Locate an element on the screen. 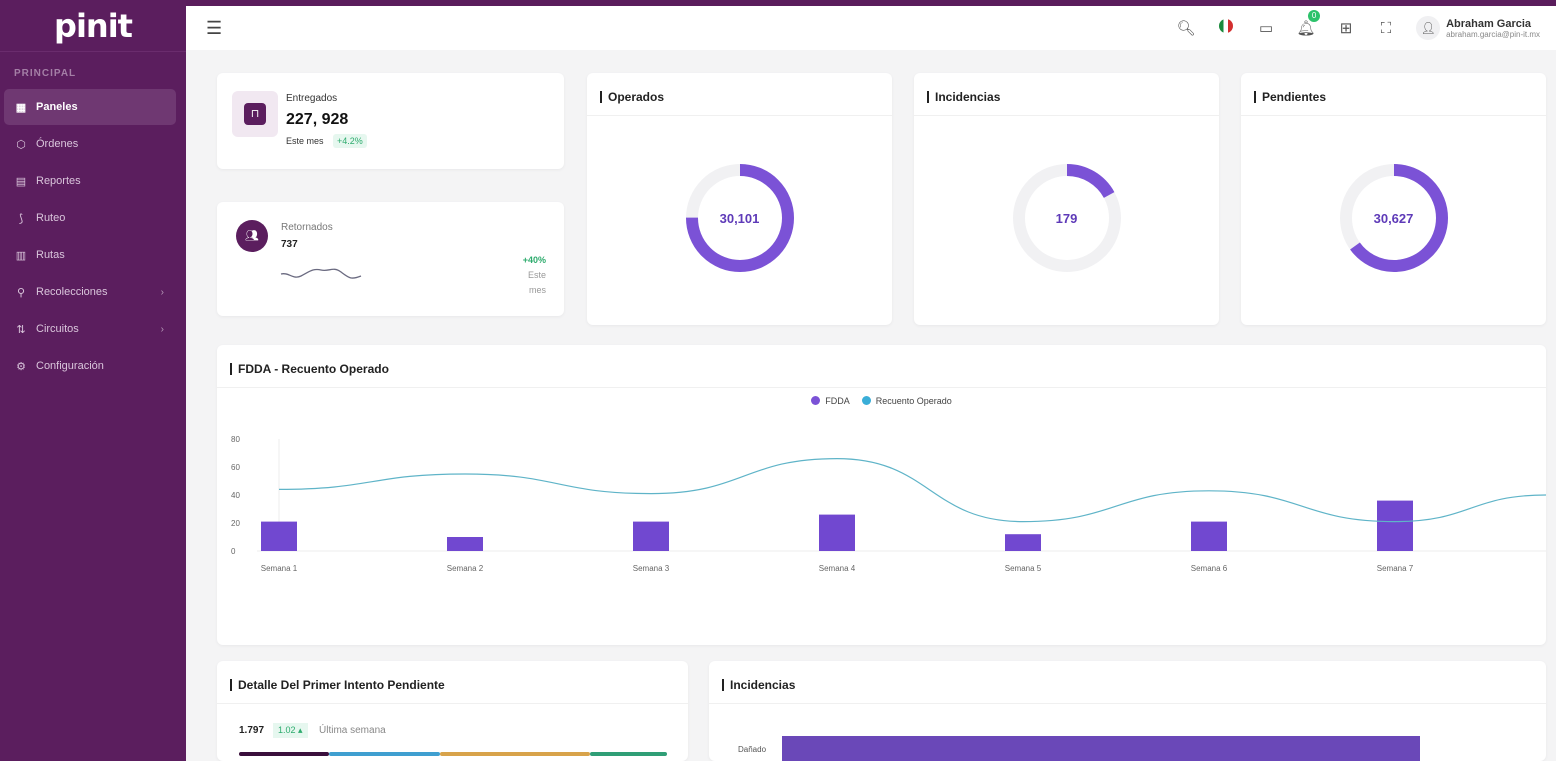 The height and width of the screenshot is (761, 1556). apps-icon: ⊞ is located at coordinates (1346, 28).